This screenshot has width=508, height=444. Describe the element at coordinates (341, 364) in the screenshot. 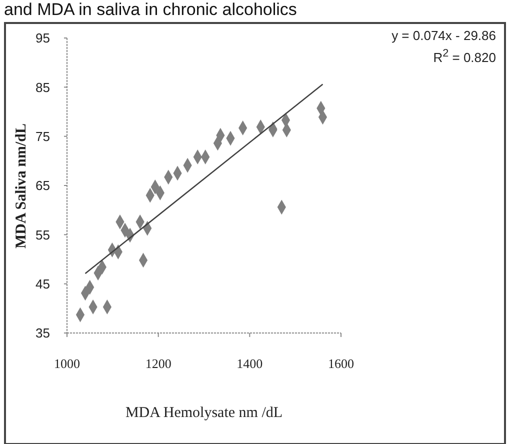

I see `x-tick-label: 1600` at that location.